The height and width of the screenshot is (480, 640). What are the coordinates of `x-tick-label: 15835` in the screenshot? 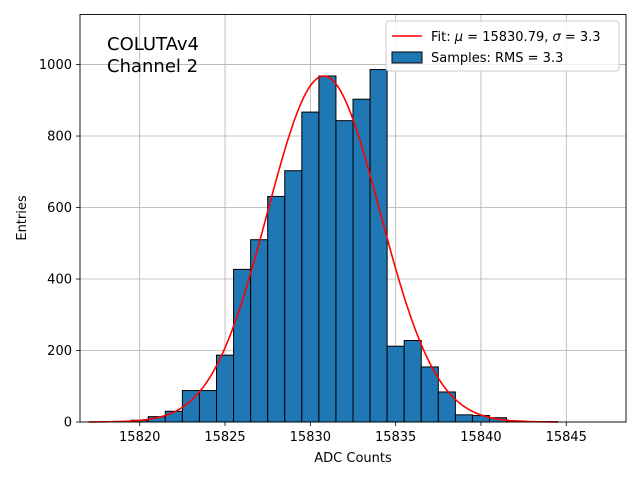 It's located at (395, 437).